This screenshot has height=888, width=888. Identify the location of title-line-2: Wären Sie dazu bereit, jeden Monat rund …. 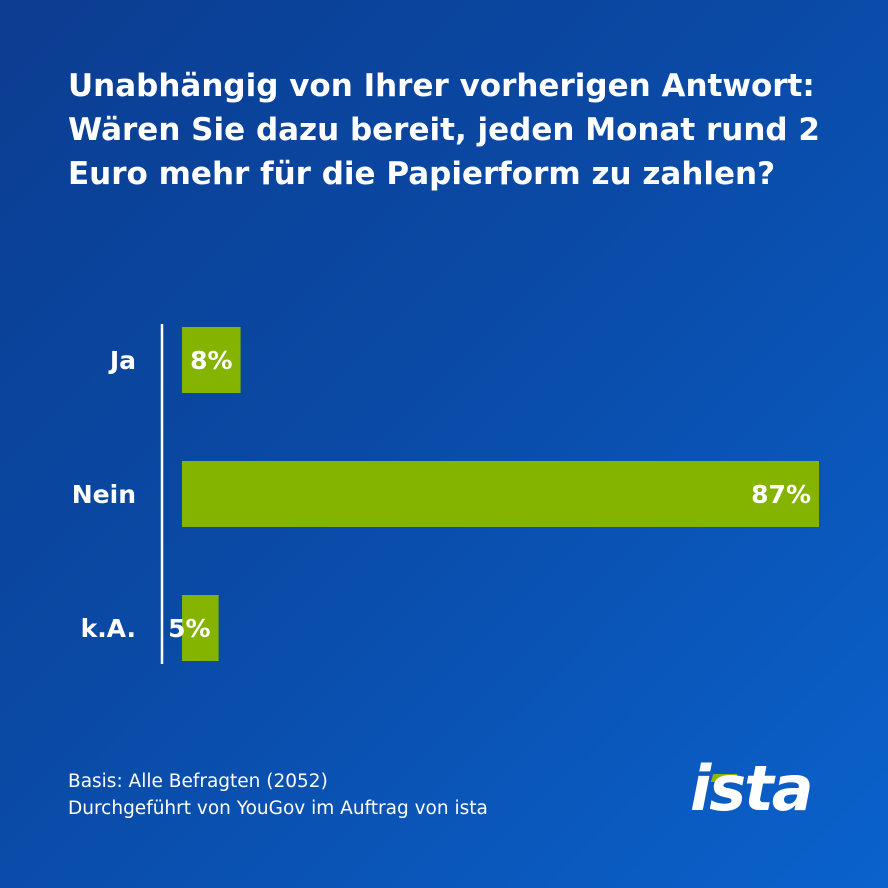
(444, 130).